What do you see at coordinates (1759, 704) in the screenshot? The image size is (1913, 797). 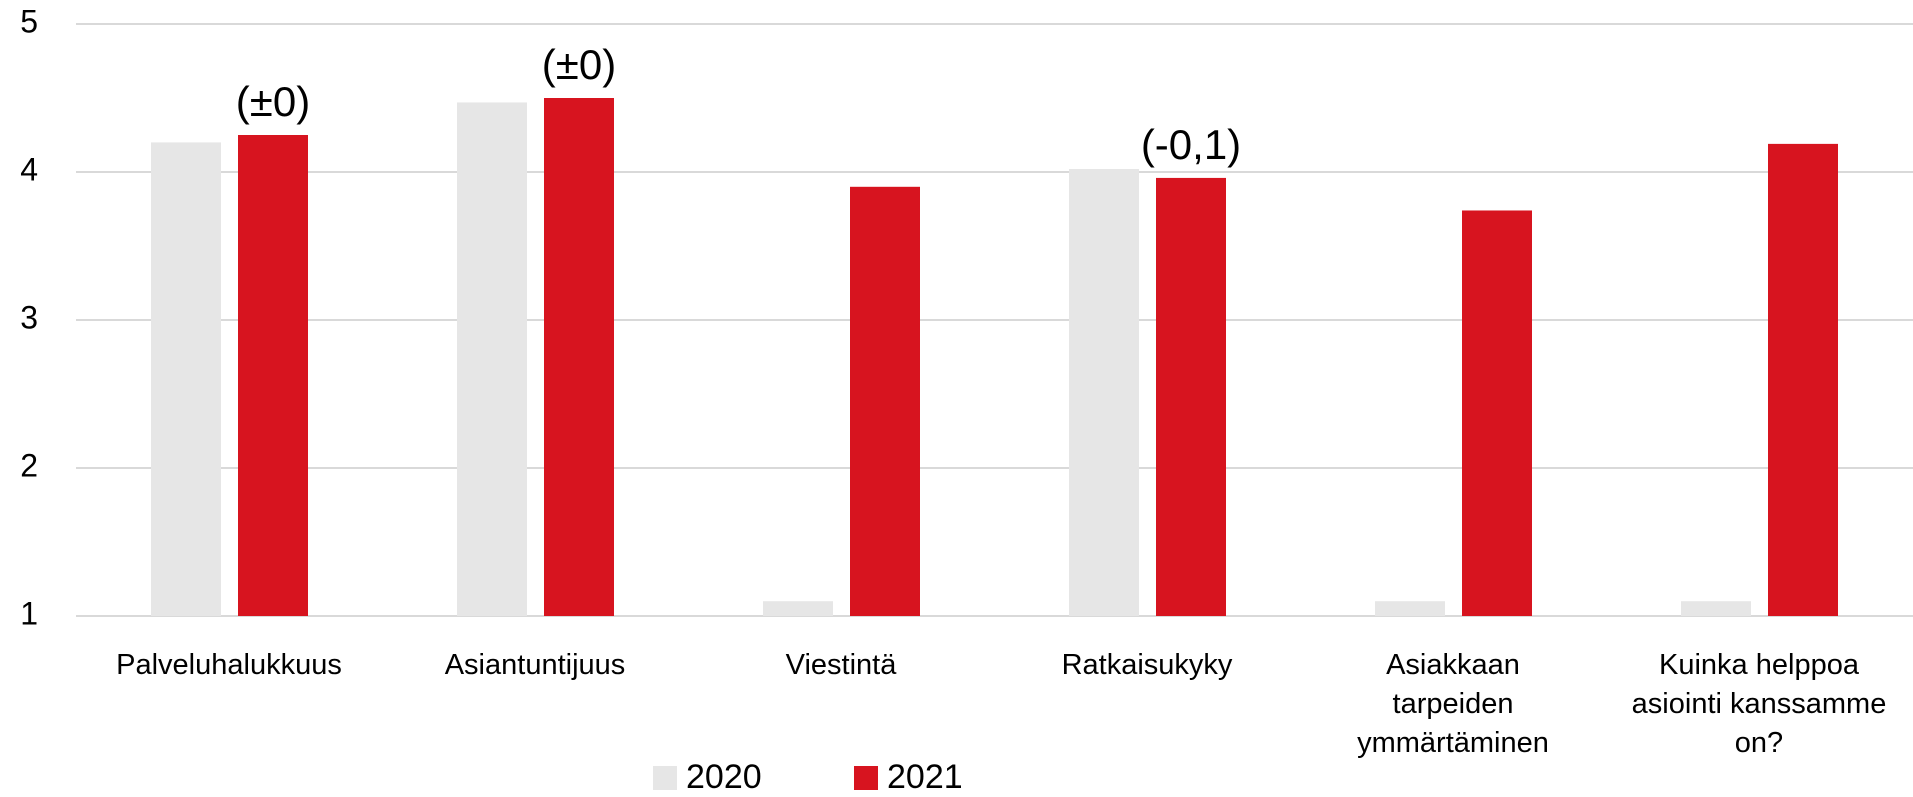 I see `x-tick-label: Kuinka helppoa asiointi kanssamme on?` at bounding box center [1759, 704].